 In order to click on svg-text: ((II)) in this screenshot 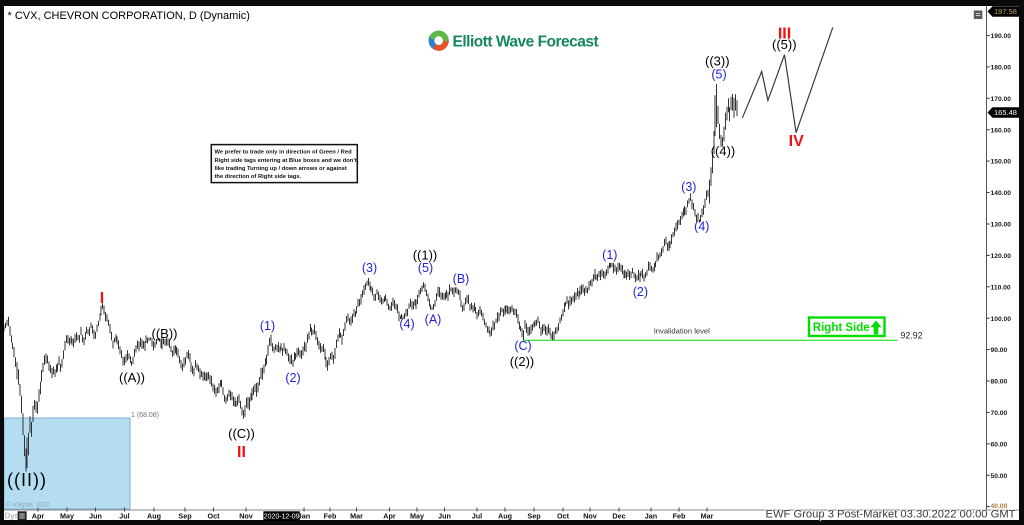, I will do `click(27, 480)`.